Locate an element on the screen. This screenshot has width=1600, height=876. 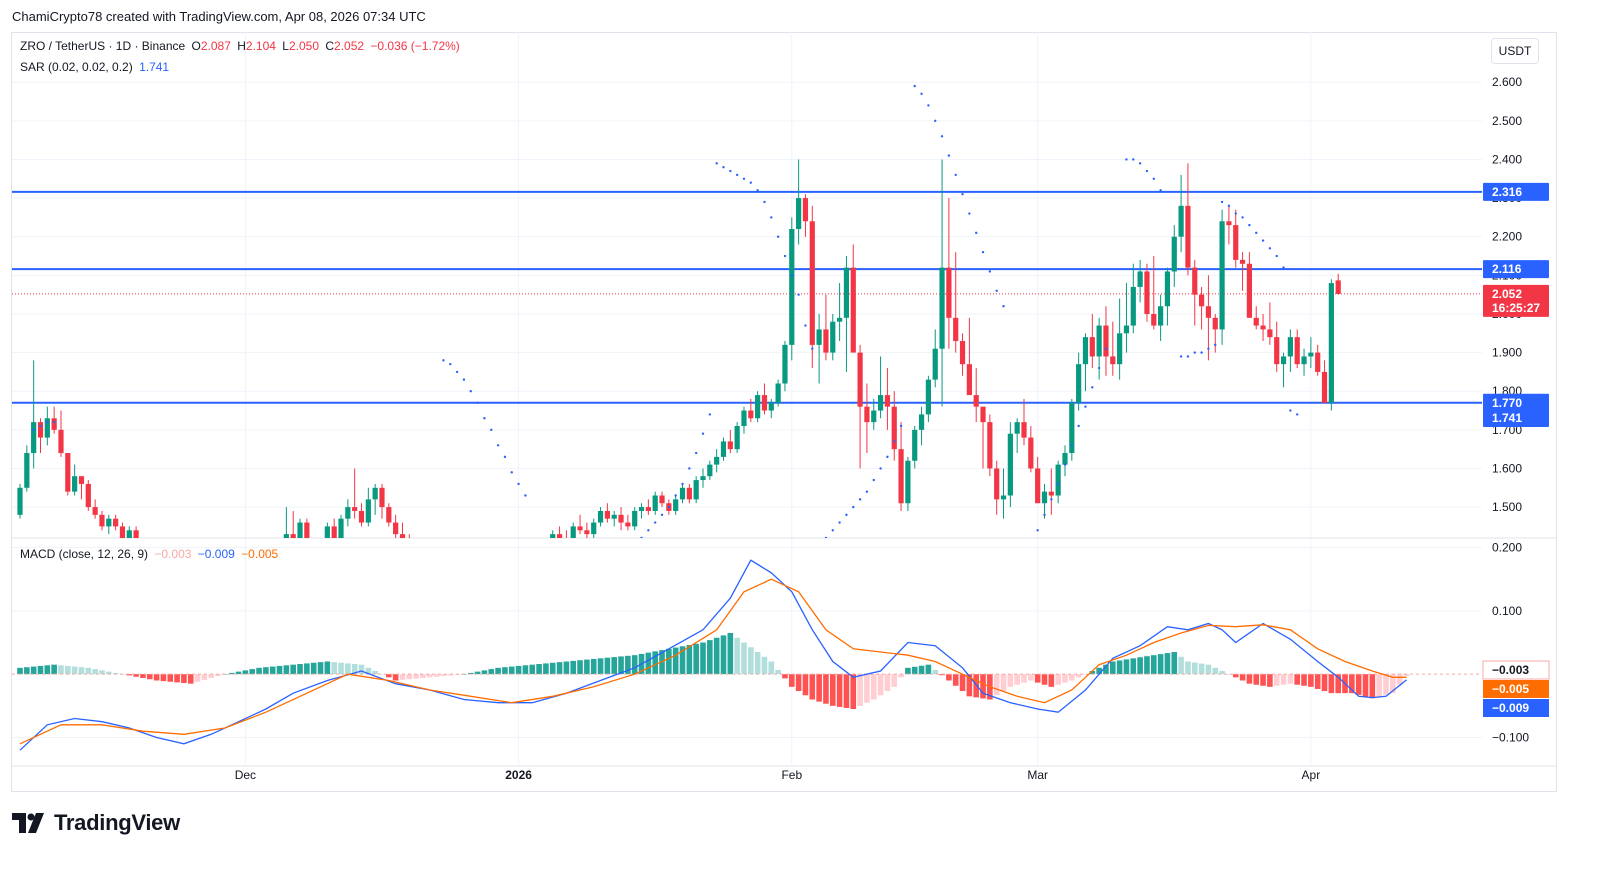
time-axis-tick: 2026 is located at coordinates (518, 775).